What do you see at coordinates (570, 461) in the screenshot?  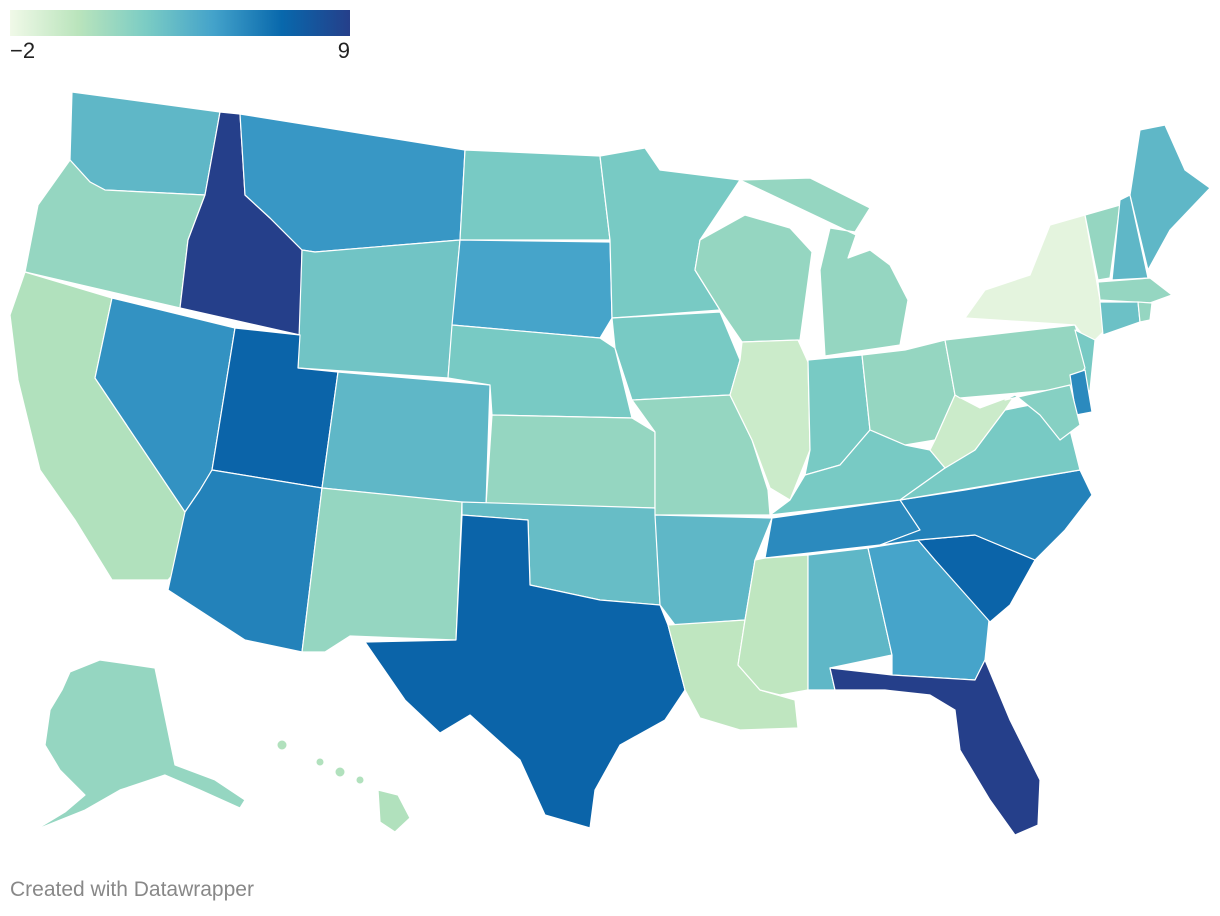 I see `state-KS` at bounding box center [570, 461].